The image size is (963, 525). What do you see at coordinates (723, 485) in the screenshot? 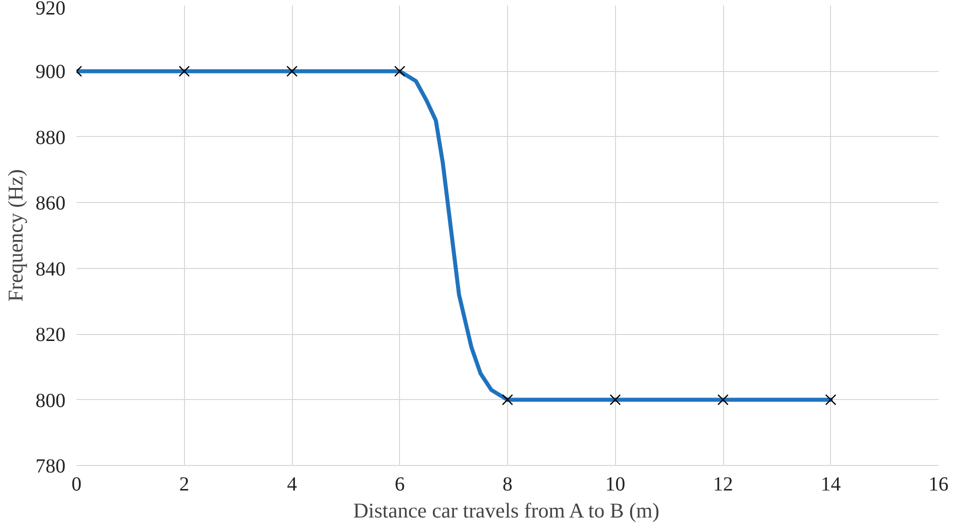
I see `x-tick-label: 12` at bounding box center [723, 485].